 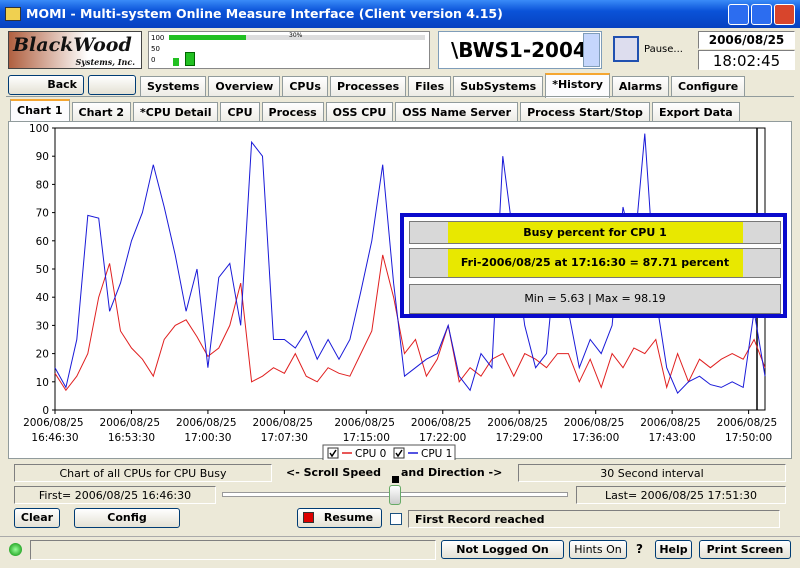 What do you see at coordinates (639, 549) in the screenshot?
I see `question-mark: ?` at bounding box center [639, 549].